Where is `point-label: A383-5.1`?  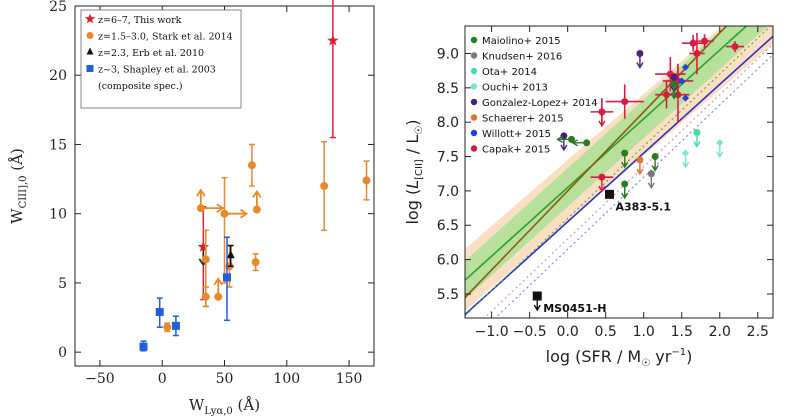
point-label: A383-5.1 is located at coordinates (643, 206).